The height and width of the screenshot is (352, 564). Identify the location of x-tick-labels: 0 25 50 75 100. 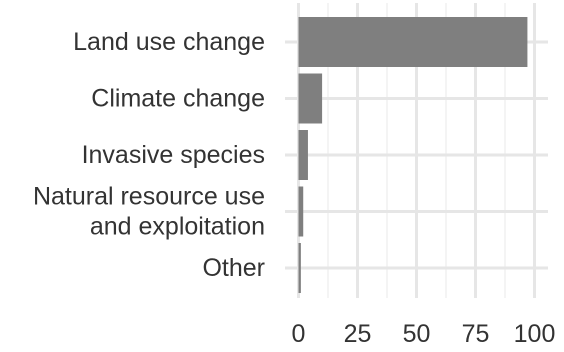
(424, 334).